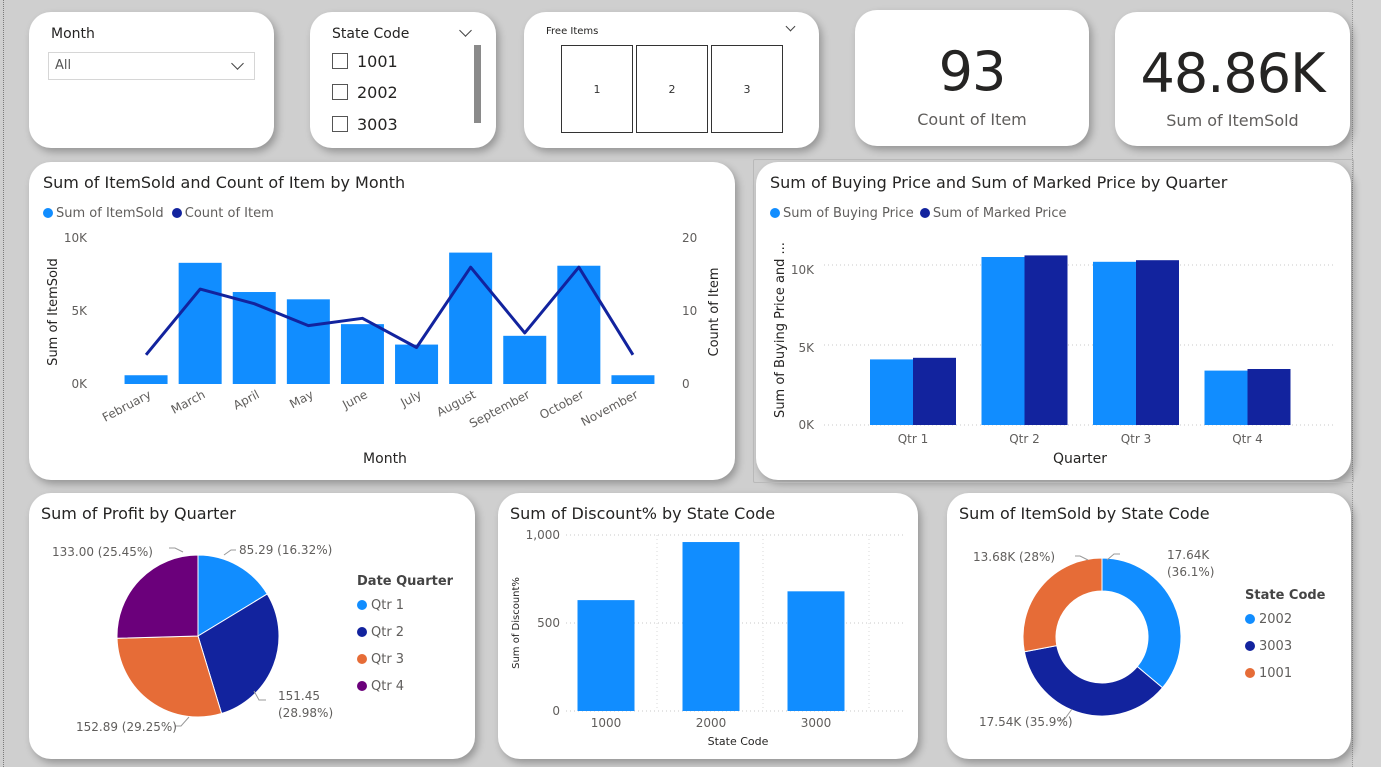  I want to click on y-axis-tick: 0K, so click(806, 425).